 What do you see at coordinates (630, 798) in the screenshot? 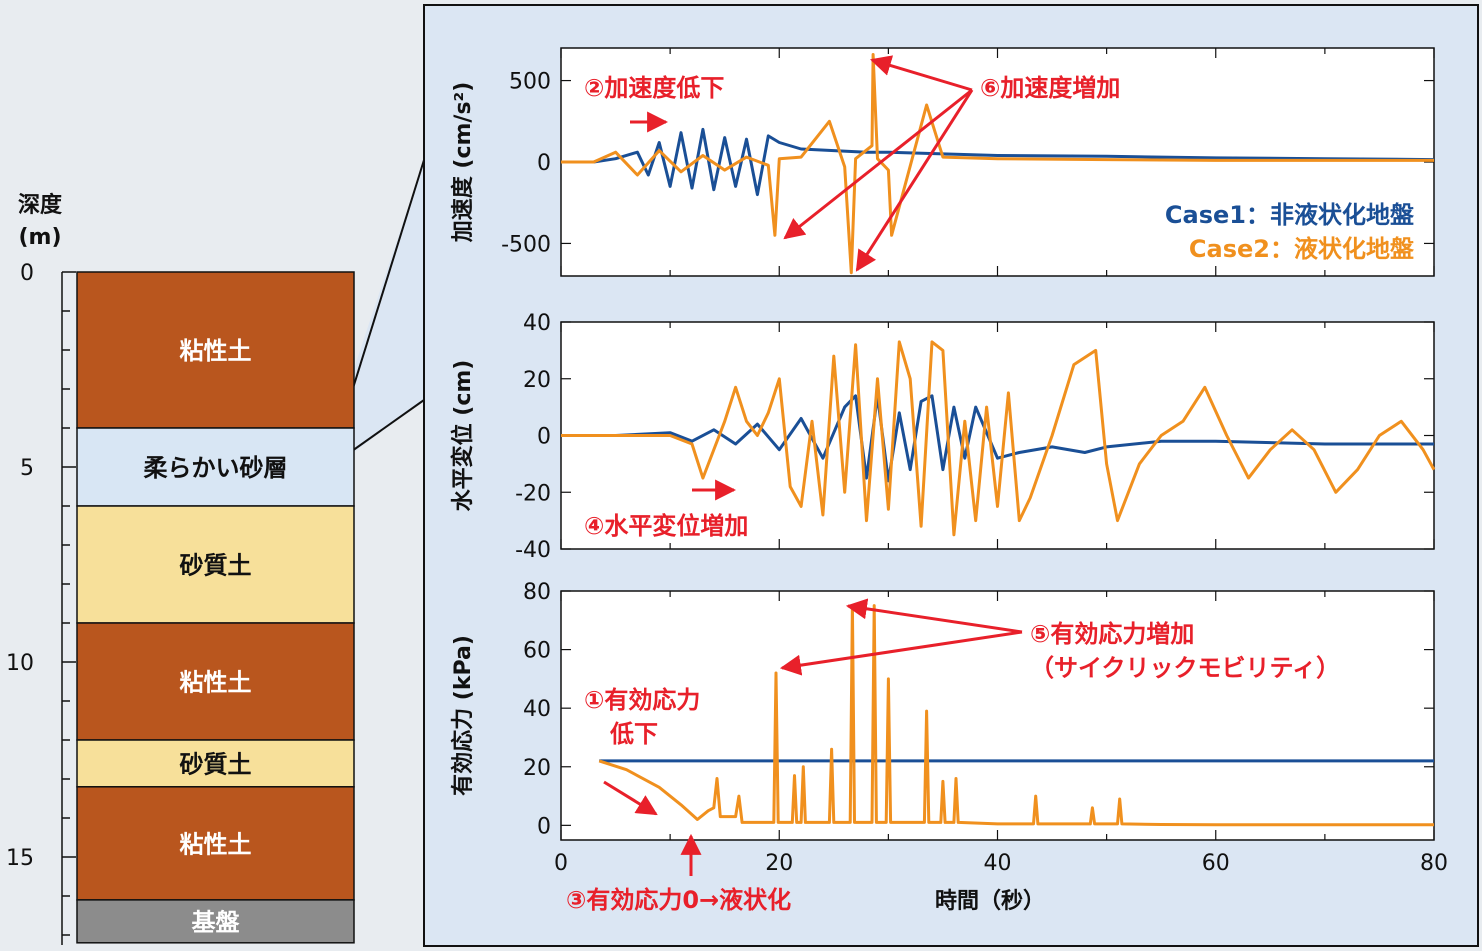
I see `arrow-stress-decrease` at bounding box center [630, 798].